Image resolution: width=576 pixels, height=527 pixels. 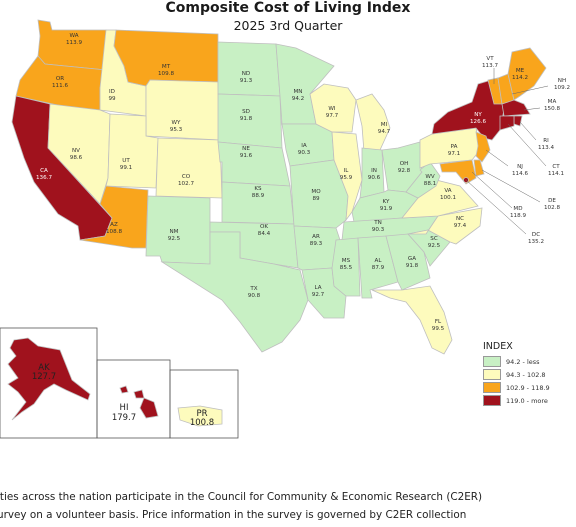 I want to click on label-NC: NC 97.4, so click(x=460, y=222).